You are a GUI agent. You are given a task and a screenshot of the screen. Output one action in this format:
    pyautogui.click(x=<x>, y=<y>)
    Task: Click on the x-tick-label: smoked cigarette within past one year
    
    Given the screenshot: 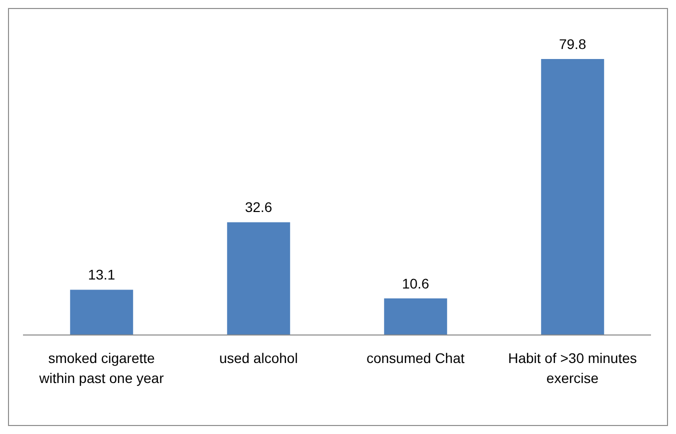 What is the action you would take?
    pyautogui.click(x=101, y=368)
    